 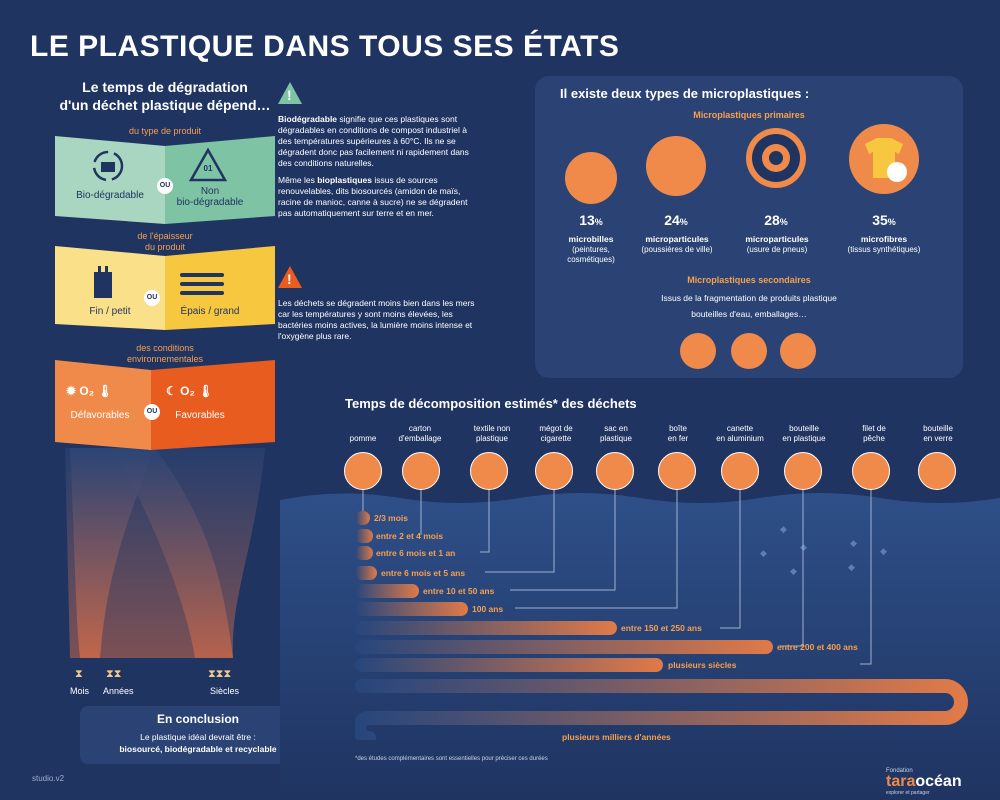 What do you see at coordinates (198, 749) in the screenshot?
I see `conclusion-line2: biosourcé, biodégradable et recyclable` at bounding box center [198, 749].